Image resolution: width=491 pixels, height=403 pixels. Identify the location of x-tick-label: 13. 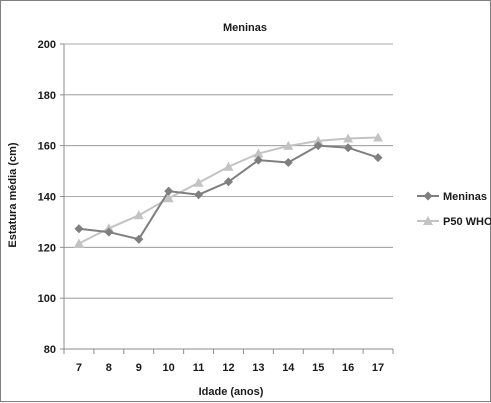
(258, 368).